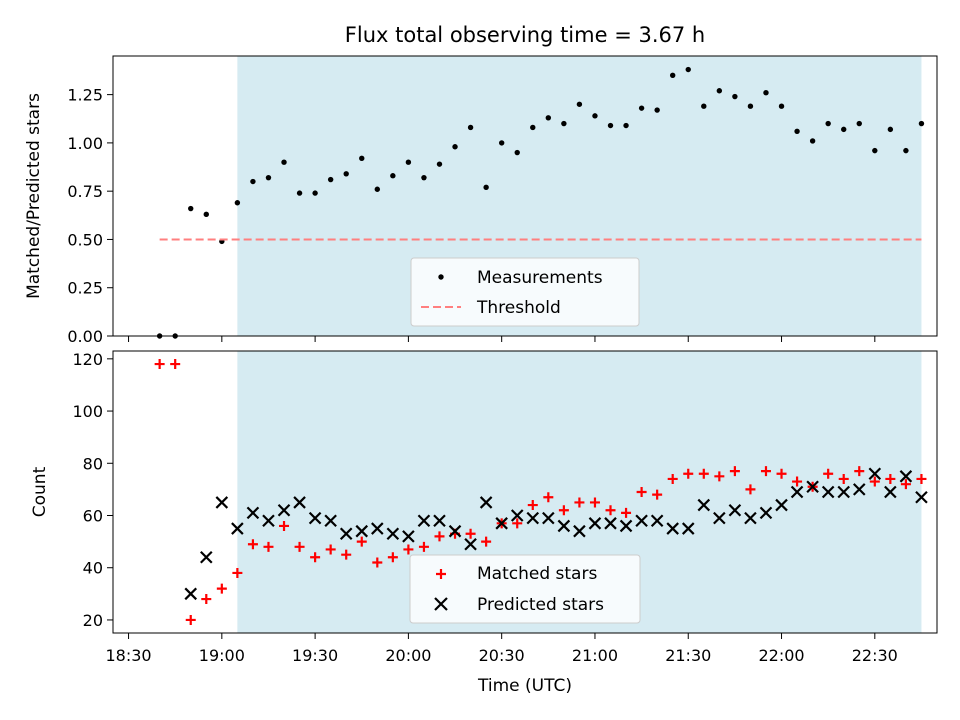 This screenshot has width=960, height=720. What do you see at coordinates (93, 568) in the screenshot?
I see `y-tick-label: 40` at bounding box center [93, 568].